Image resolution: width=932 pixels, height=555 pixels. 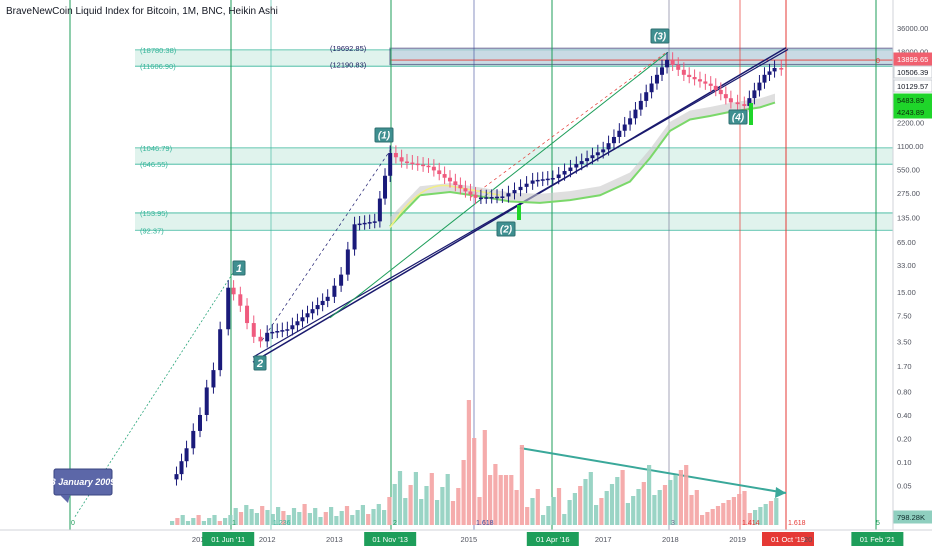 What do you see at coordinates (912, 72) in the screenshot?
I see `price-label: 10506.39` at bounding box center [912, 72].